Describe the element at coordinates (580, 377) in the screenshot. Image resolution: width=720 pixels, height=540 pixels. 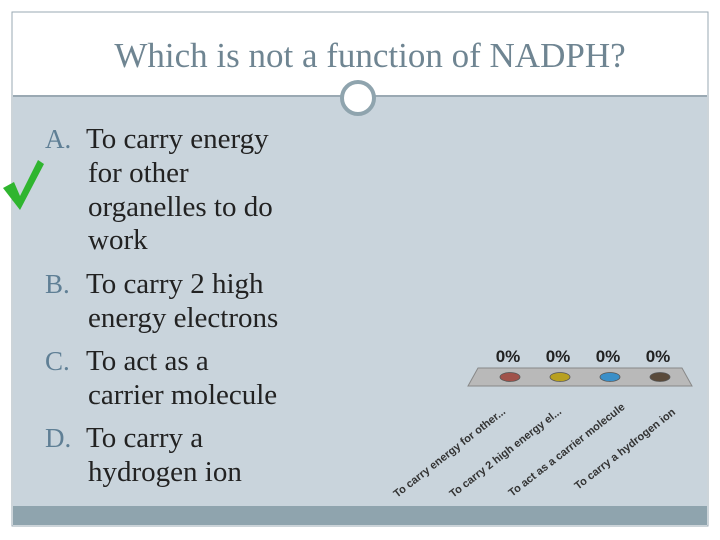
I see `chart-floor` at that location.